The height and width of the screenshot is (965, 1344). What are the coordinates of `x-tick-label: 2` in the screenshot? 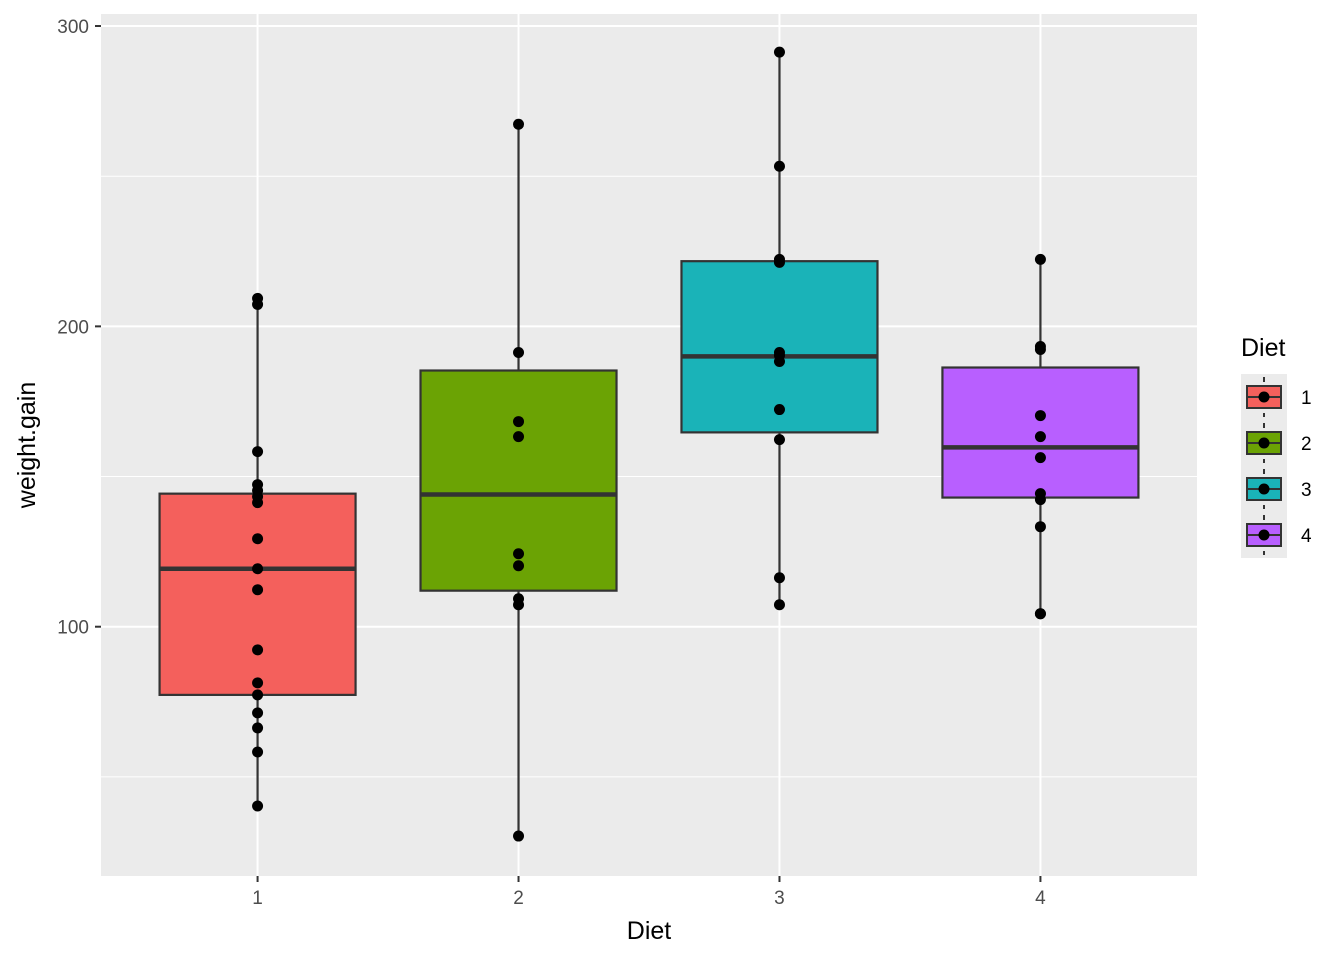 It's located at (518, 898).